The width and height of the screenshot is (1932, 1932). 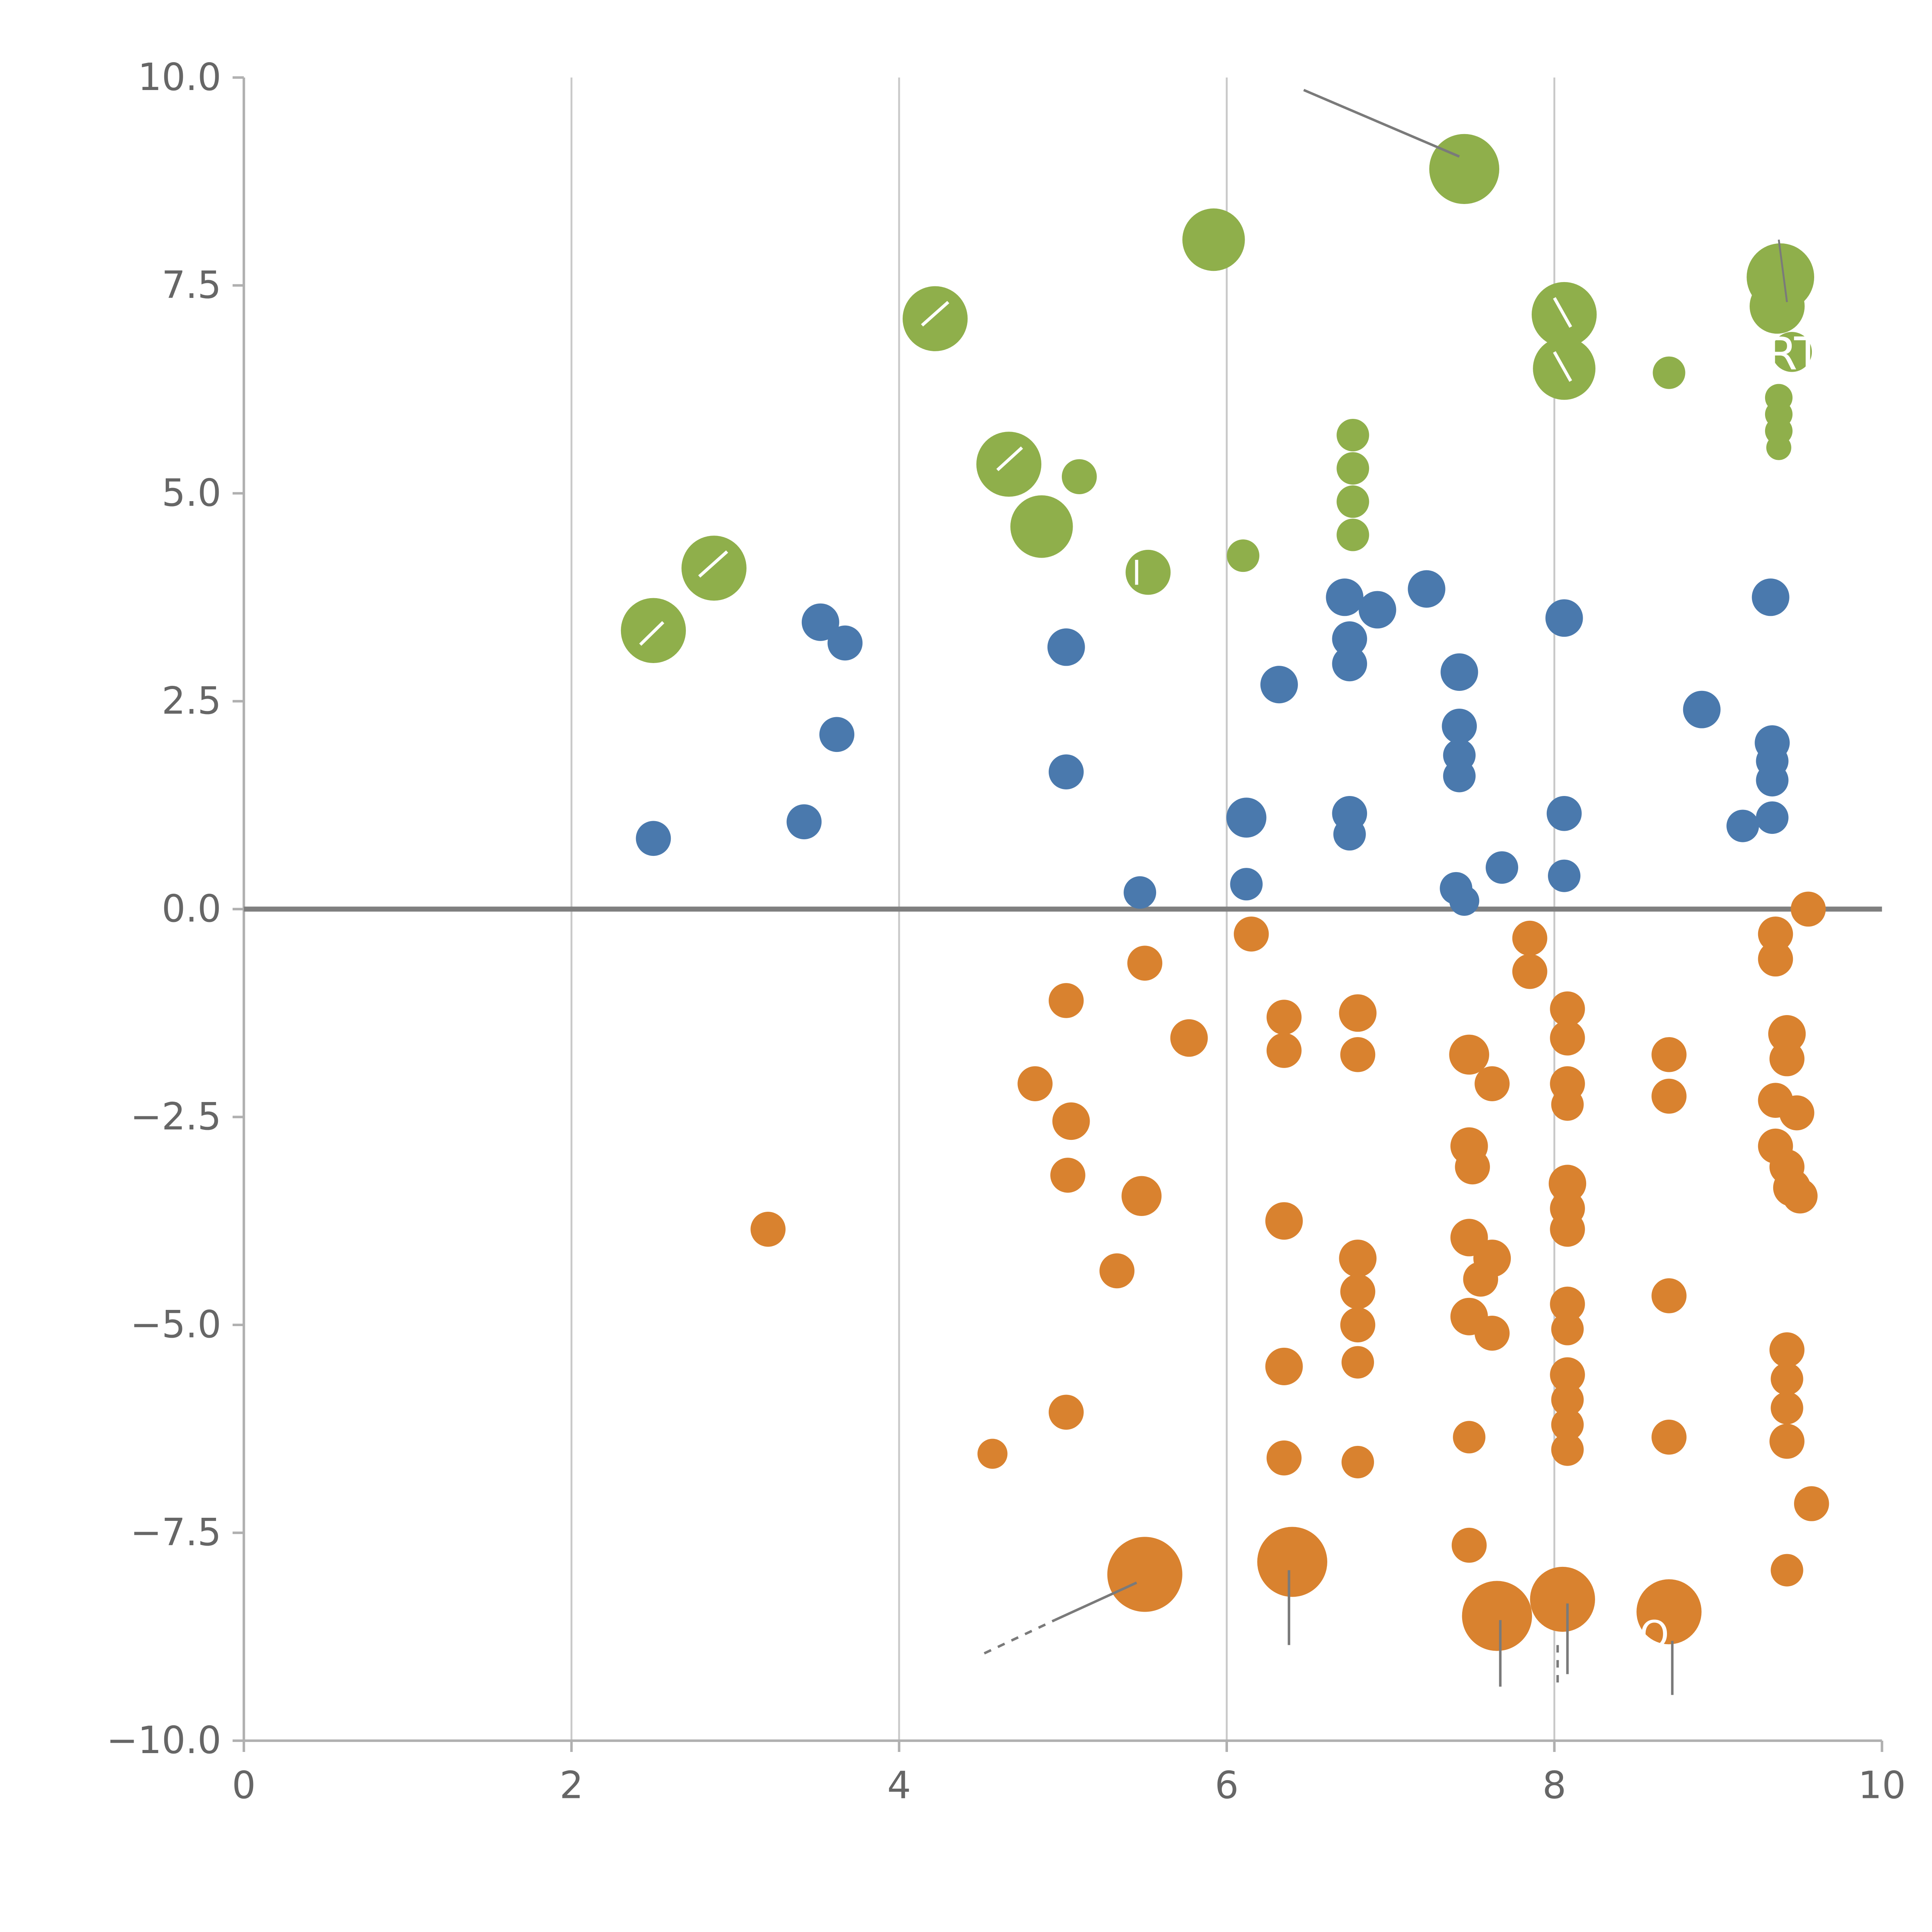 I want to click on text-annotation: O, so click(x=1654, y=1634).